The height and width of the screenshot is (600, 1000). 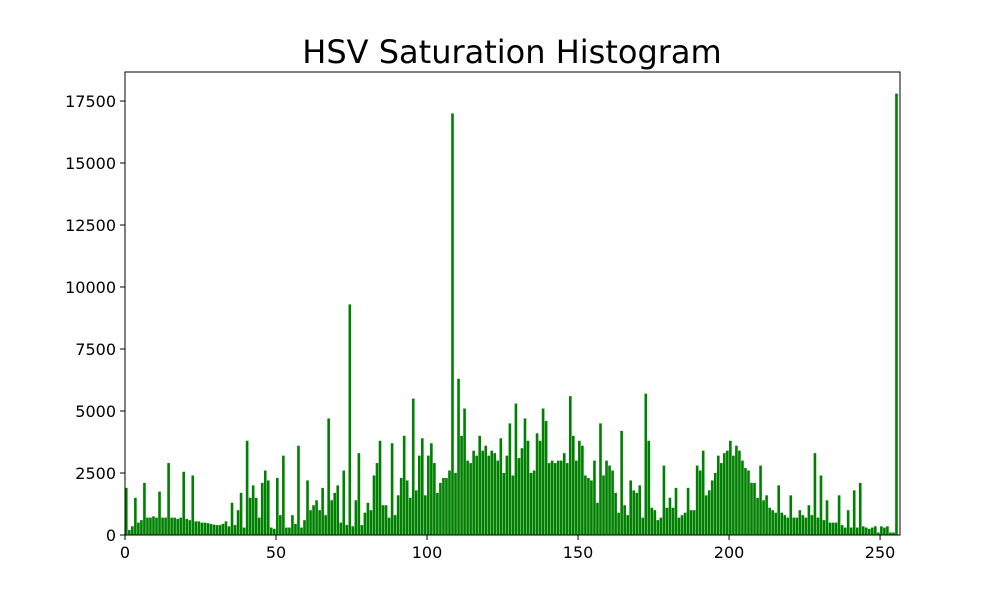 What do you see at coordinates (125, 552) in the screenshot?
I see `x-tick-label: 0` at bounding box center [125, 552].